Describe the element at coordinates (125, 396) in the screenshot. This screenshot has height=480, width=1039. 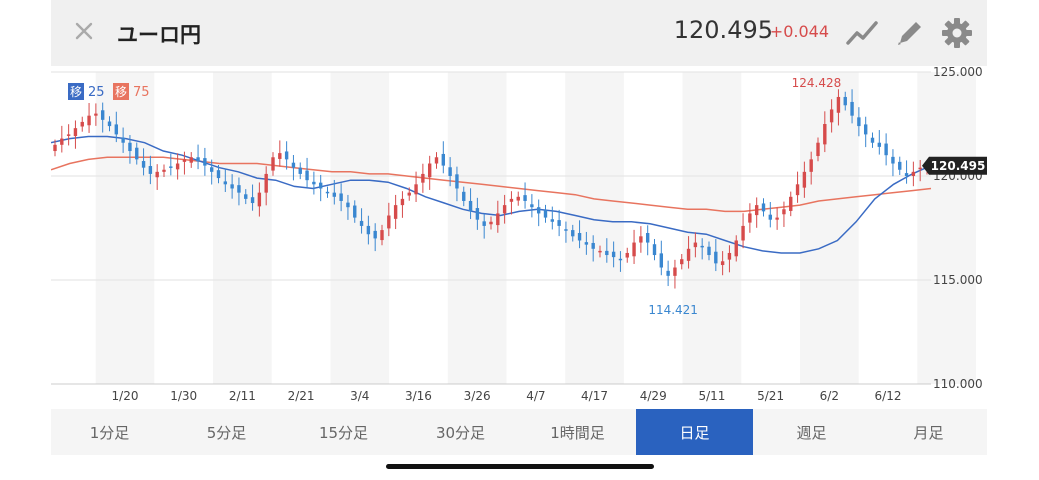
I see `x-tick-label: 1/20` at that location.